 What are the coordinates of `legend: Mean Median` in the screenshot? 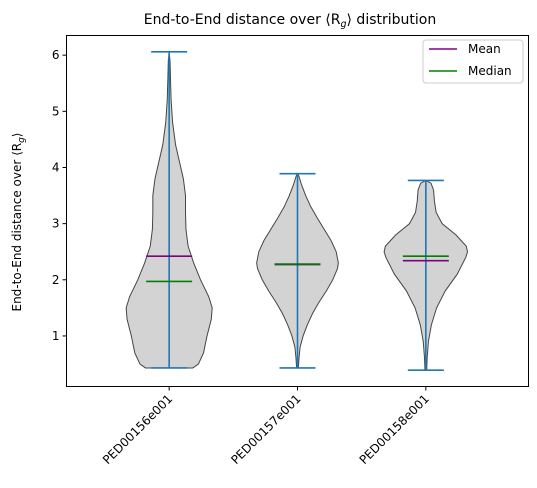 It's located at (473, 61).